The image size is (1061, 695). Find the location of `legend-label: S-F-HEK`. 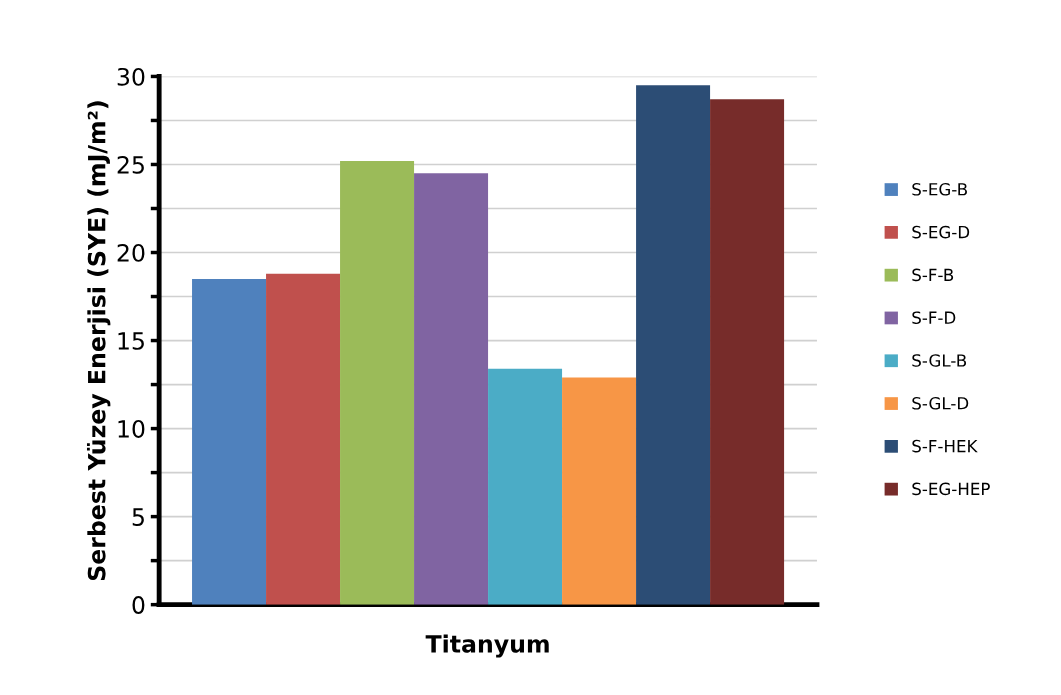

legend-label: S-F-HEK is located at coordinates (945, 446).